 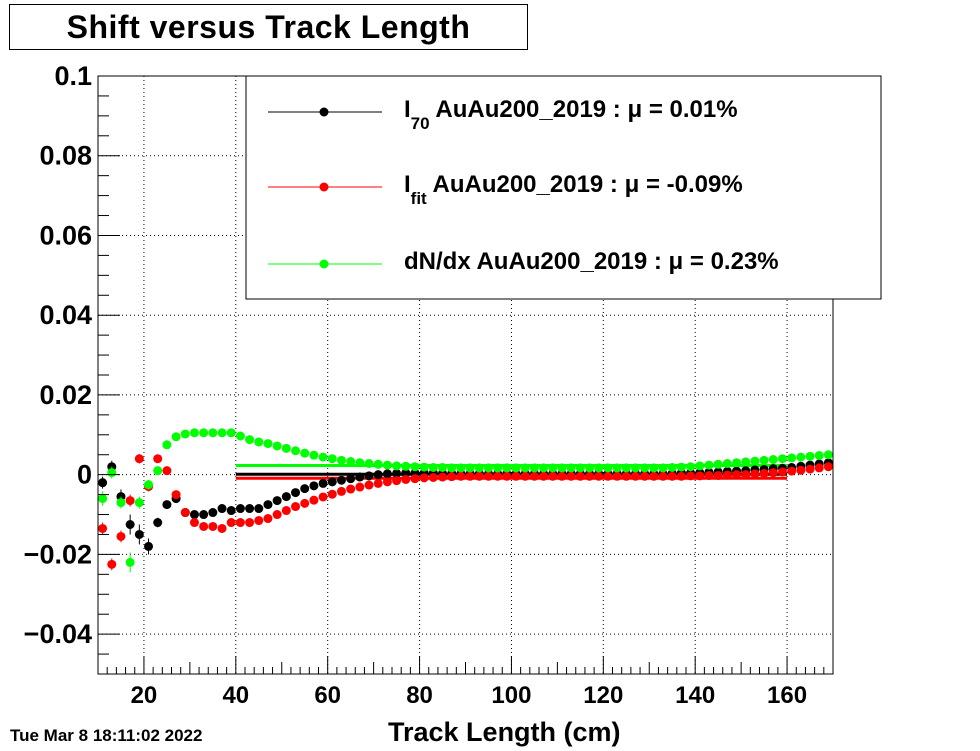 What do you see at coordinates (106, 735) in the screenshot?
I see `timestamp: Tue Mar 8 18:11:02 2022` at bounding box center [106, 735].